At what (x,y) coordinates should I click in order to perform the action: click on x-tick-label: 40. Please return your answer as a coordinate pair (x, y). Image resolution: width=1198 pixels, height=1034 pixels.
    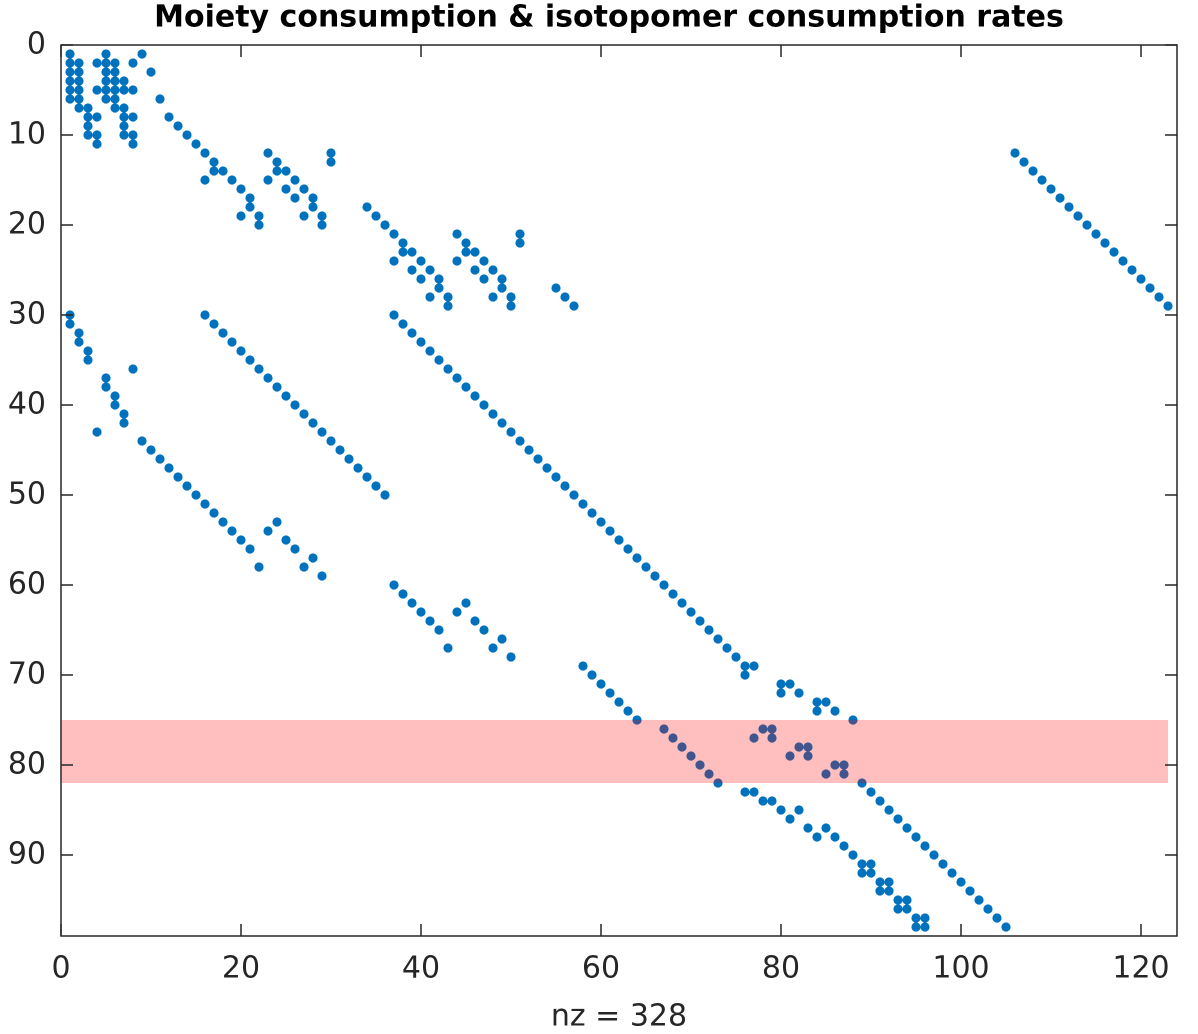
    Looking at the image, I should click on (421, 968).